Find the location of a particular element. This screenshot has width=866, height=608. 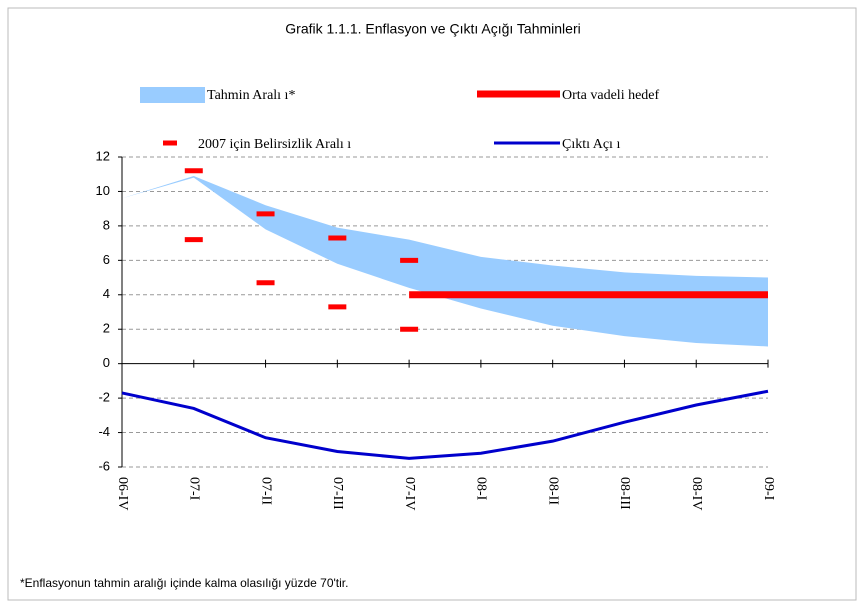

y-tick-label: 10 is located at coordinates (103, 190).